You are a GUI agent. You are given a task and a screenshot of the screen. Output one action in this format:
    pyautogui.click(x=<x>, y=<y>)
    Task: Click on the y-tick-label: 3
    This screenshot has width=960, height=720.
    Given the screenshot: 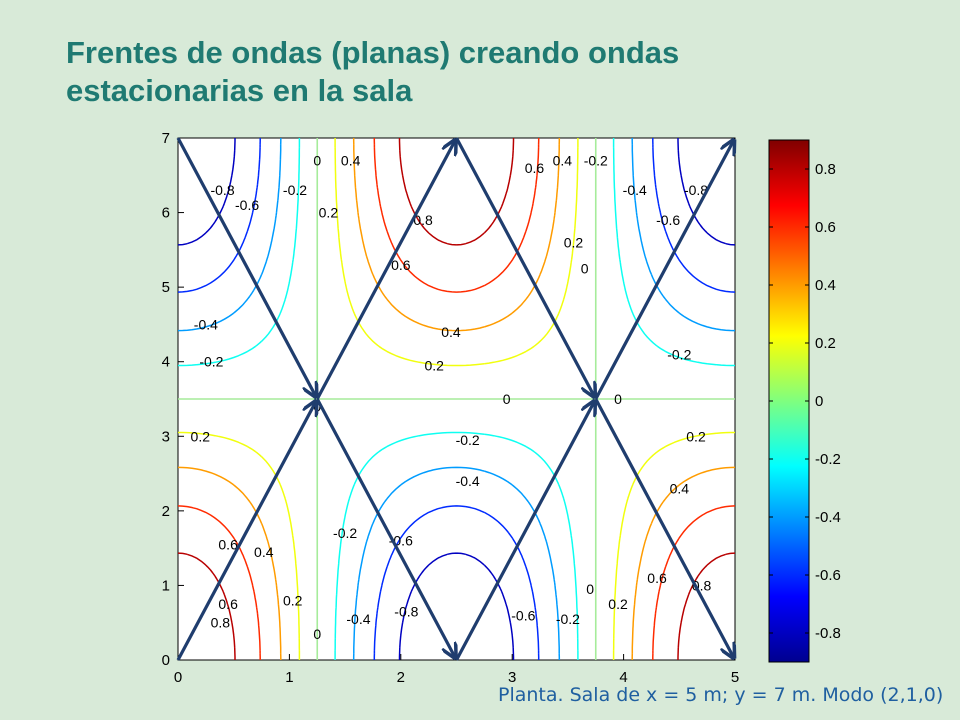 What is the action you would take?
    pyautogui.click(x=166, y=436)
    